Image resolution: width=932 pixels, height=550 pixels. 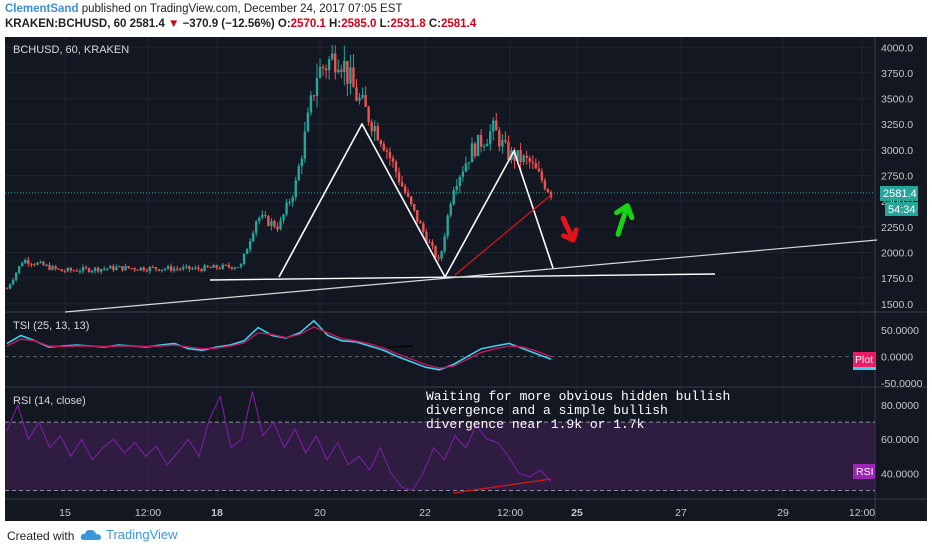 I want to click on time-axis: 15 12:00 18 20 22 12:00 25 27 29 12:00, so click(x=467, y=513).